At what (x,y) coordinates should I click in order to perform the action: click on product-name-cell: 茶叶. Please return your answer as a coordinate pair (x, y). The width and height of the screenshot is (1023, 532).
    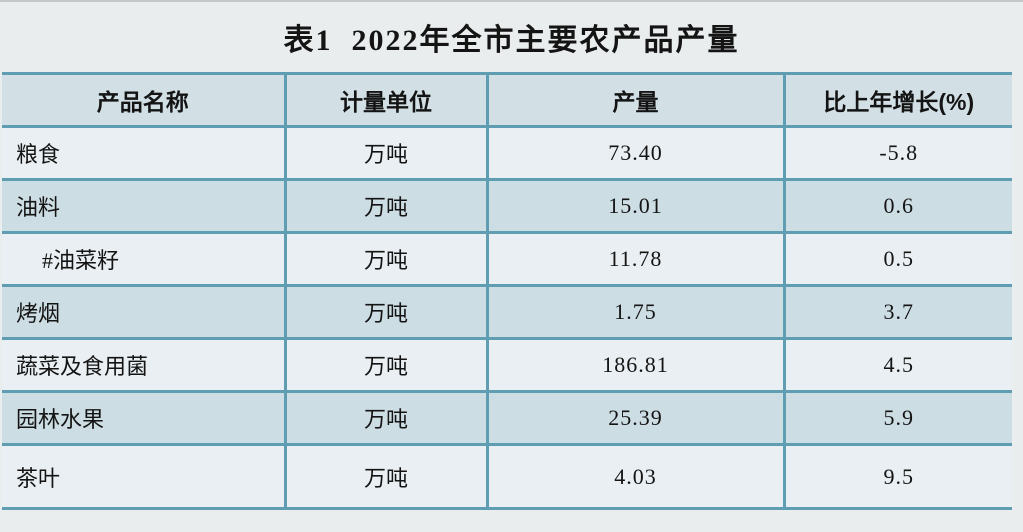
    Looking at the image, I should click on (144, 476).